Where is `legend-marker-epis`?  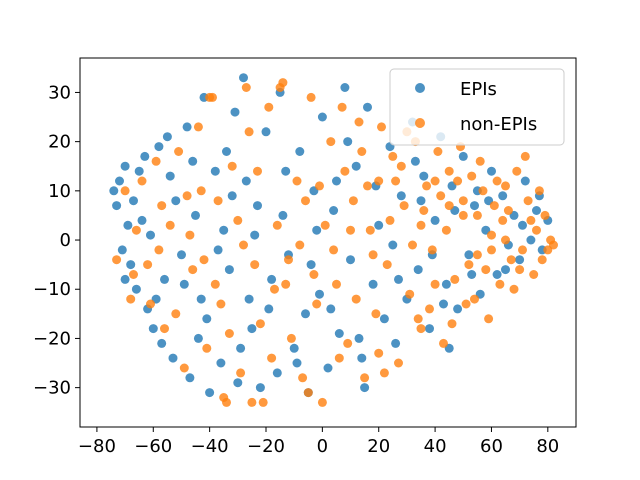 legend-marker-epis is located at coordinates (420, 88).